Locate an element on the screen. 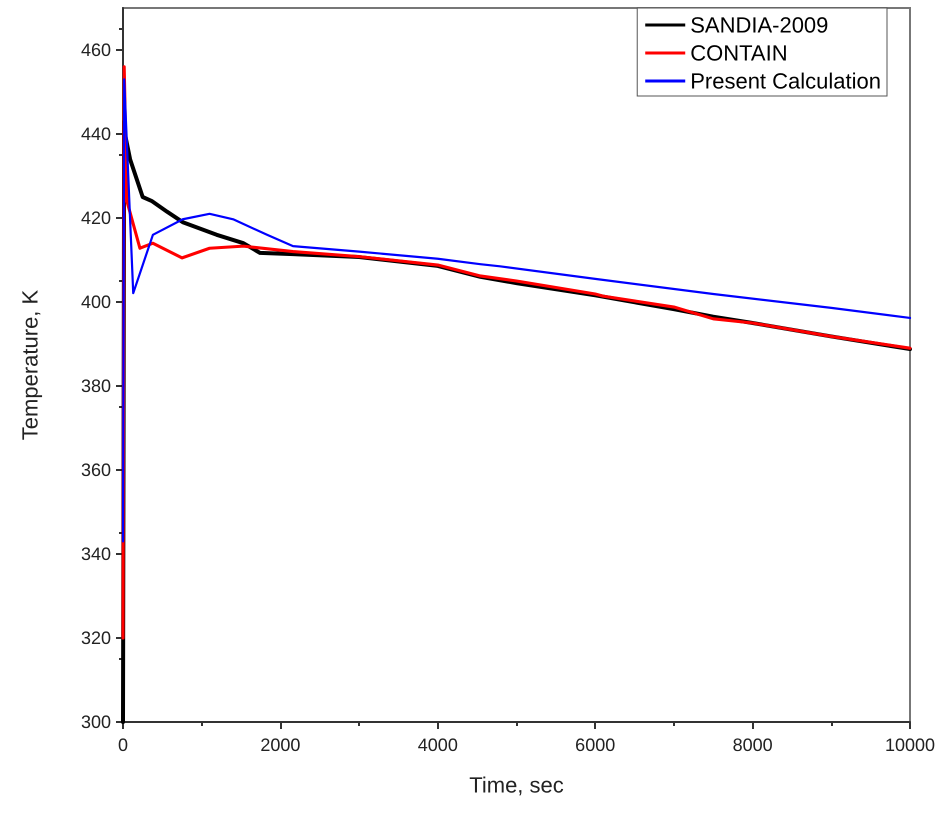 Image resolution: width=947 pixels, height=821 pixels. y-tick-label: 460 is located at coordinates (95, 50).